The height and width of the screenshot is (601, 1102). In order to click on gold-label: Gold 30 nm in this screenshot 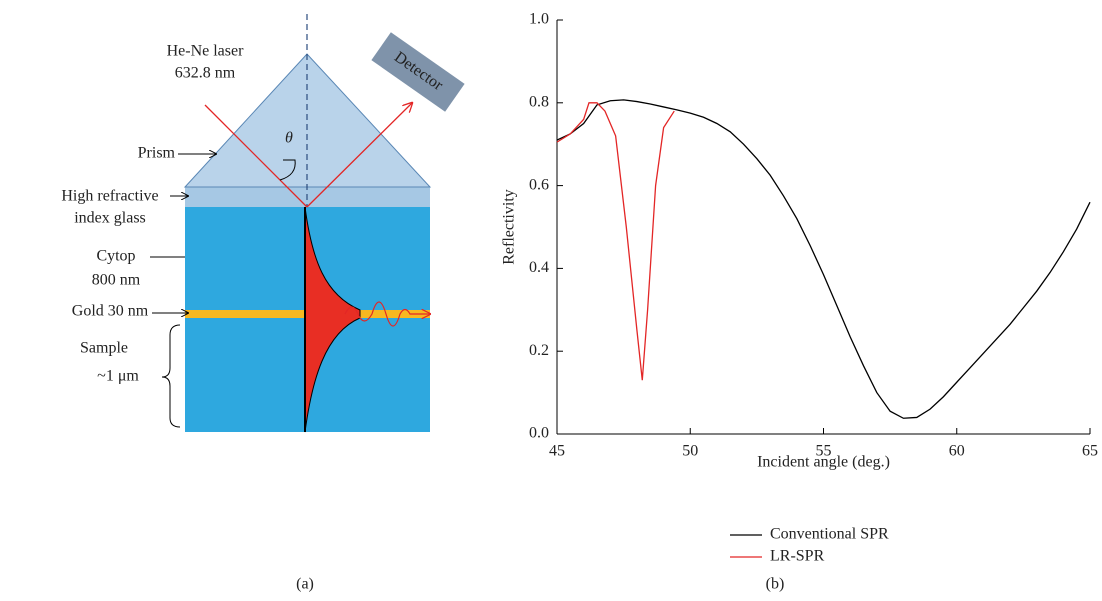, I will do `click(110, 311)`.